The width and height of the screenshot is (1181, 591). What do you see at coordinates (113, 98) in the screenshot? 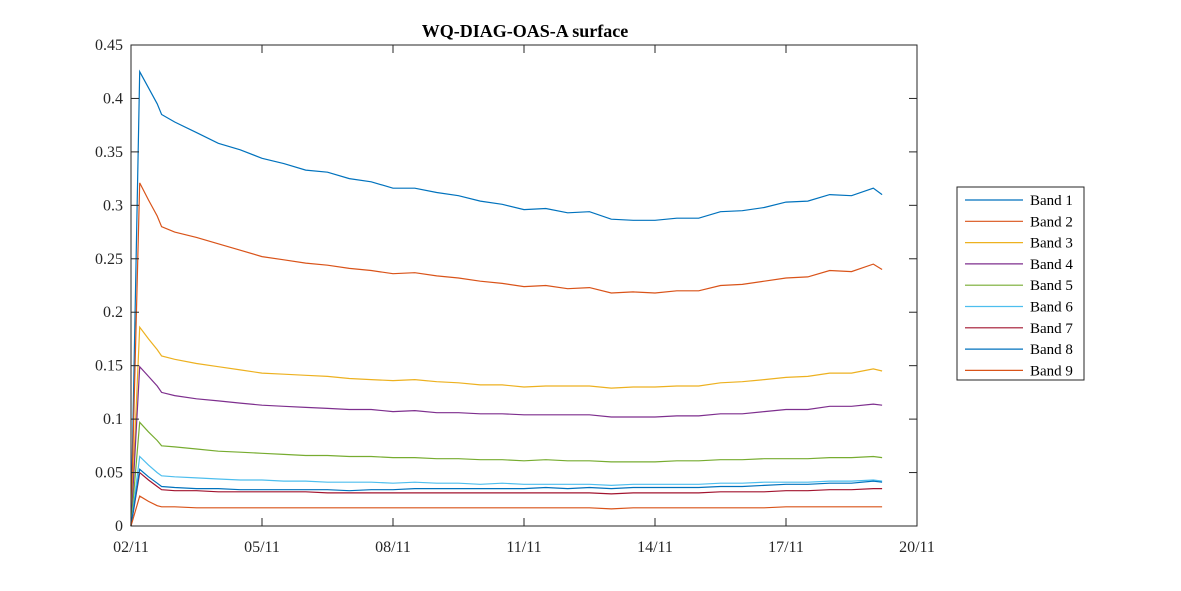
I see `y-tick-label: 0.4` at bounding box center [113, 98].